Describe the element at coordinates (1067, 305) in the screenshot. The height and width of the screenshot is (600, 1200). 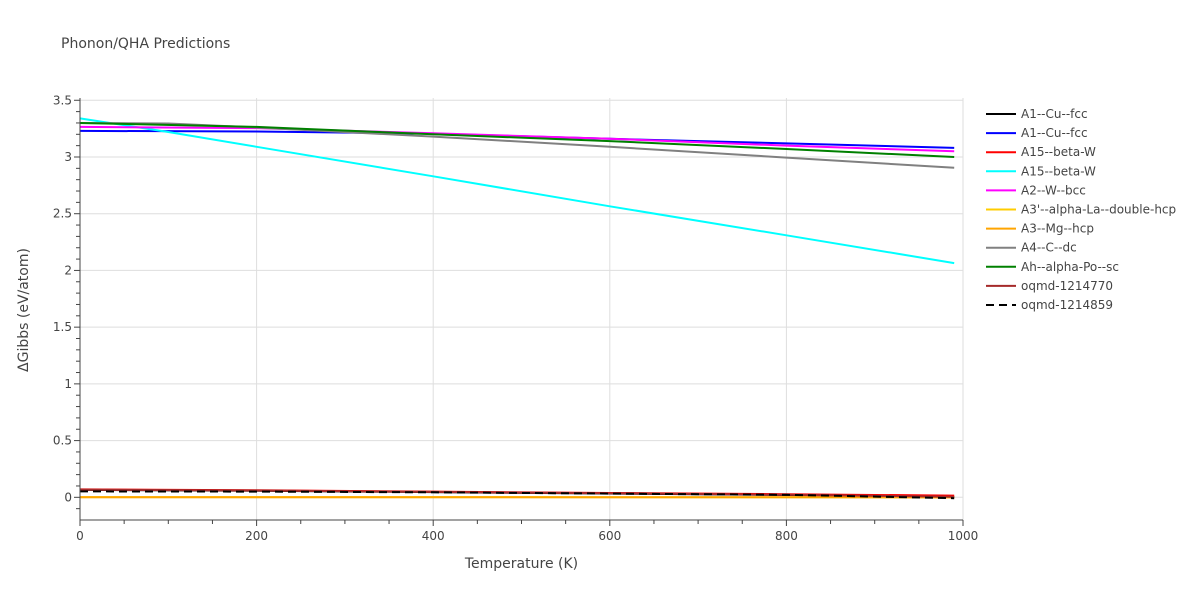
I see `legend-label: oqmd-1214859` at that location.